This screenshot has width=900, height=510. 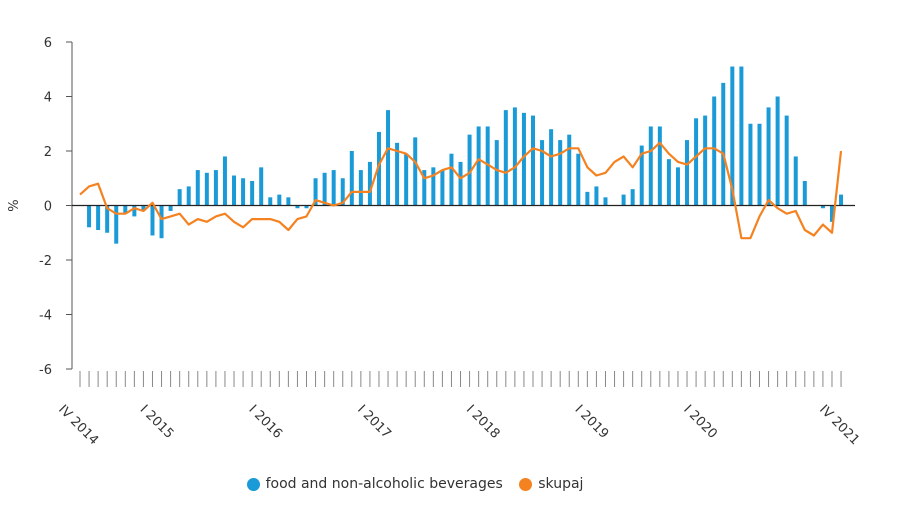 What do you see at coordinates (374, 422) in the screenshot?
I see `x-tick-label: I 2017` at bounding box center [374, 422].